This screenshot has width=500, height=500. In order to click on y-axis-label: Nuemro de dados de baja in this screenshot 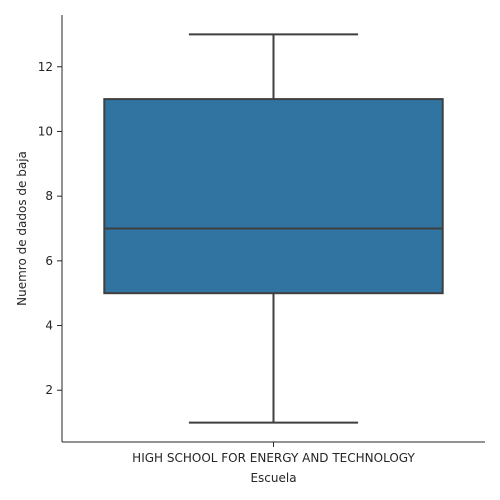, I will do `click(22, 228)`.